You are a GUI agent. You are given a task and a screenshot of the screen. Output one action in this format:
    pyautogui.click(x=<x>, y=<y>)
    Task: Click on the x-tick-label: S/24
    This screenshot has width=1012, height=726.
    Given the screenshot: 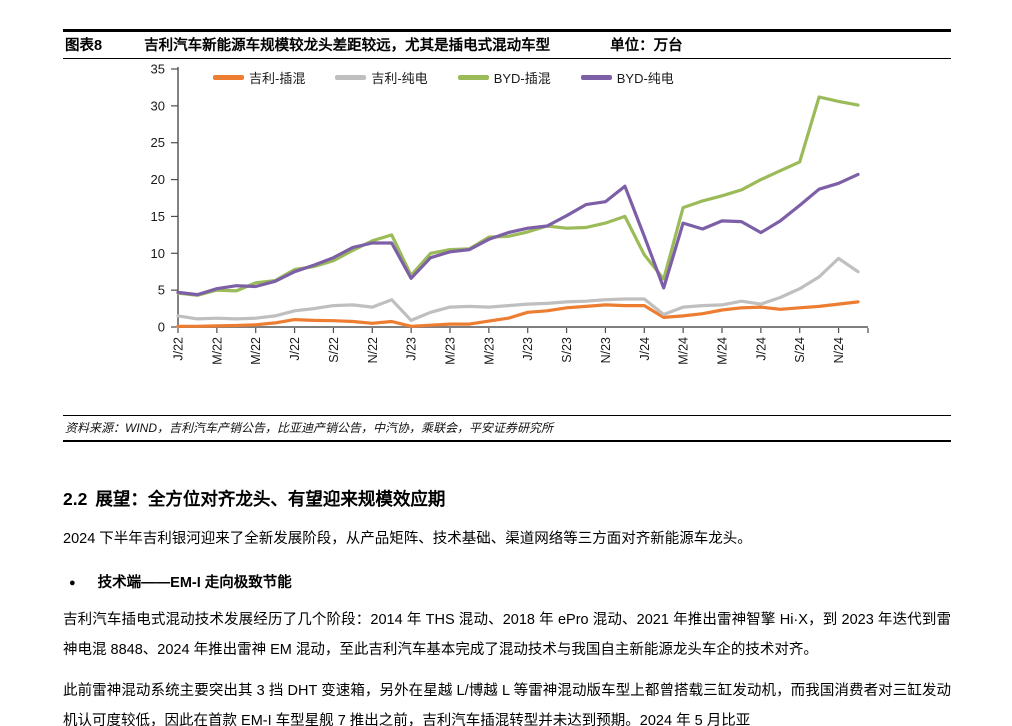 What is the action you would take?
    pyautogui.click(x=800, y=350)
    